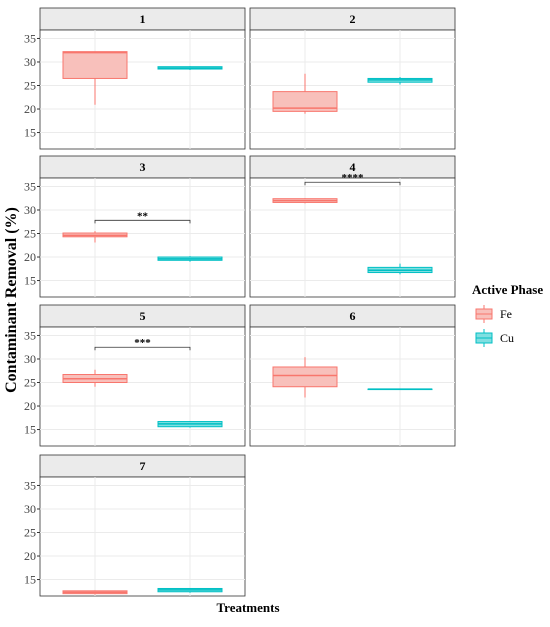 The image size is (550, 627). Describe the element at coordinates (143, 216) in the screenshot. I see `significance-label: **` at that location.